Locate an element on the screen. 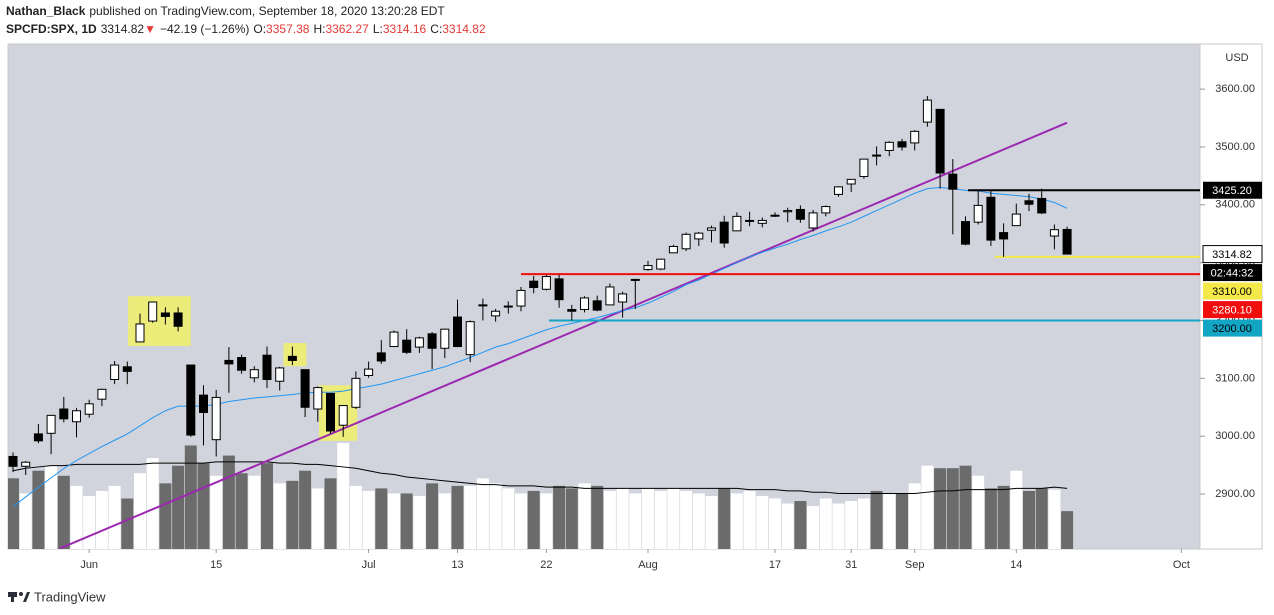 The width and height of the screenshot is (1274, 615). y-tick-label: 2900.00 is located at coordinates (1235, 494).